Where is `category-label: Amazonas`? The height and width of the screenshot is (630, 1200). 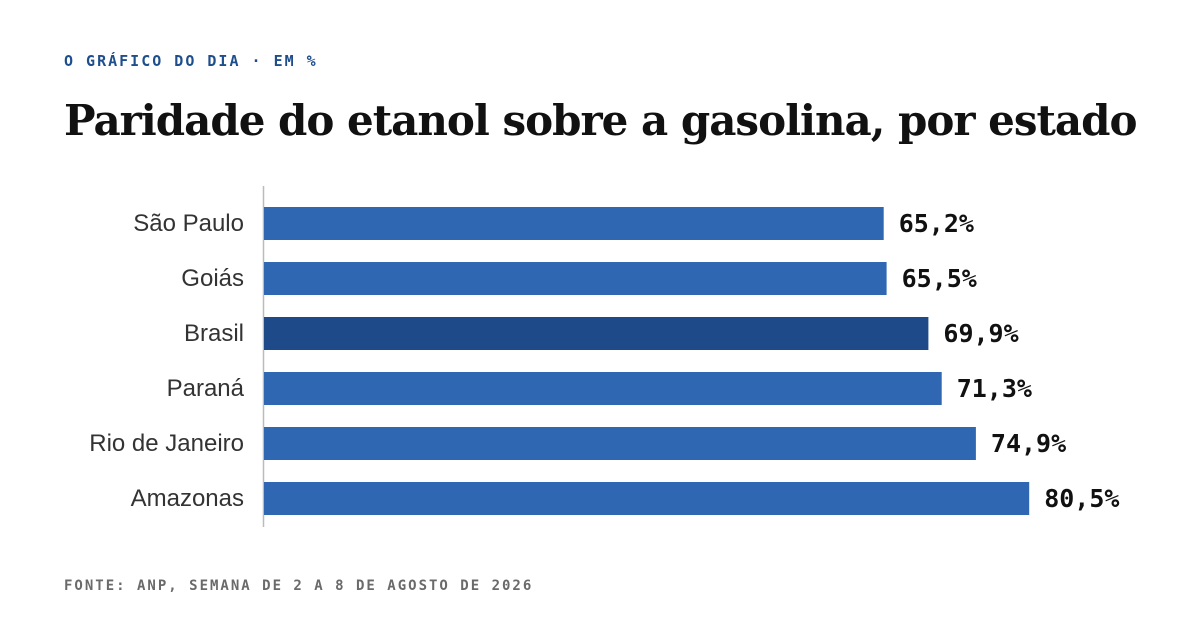
category-label: Amazonas is located at coordinates (187, 498).